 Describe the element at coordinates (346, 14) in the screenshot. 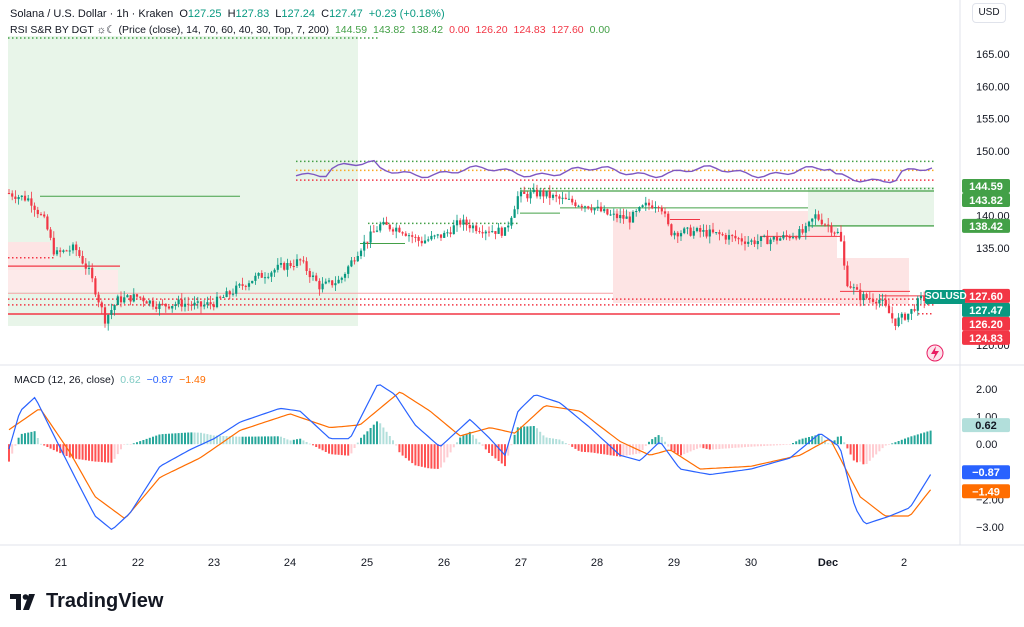

I see `close-value: 127.47` at that location.